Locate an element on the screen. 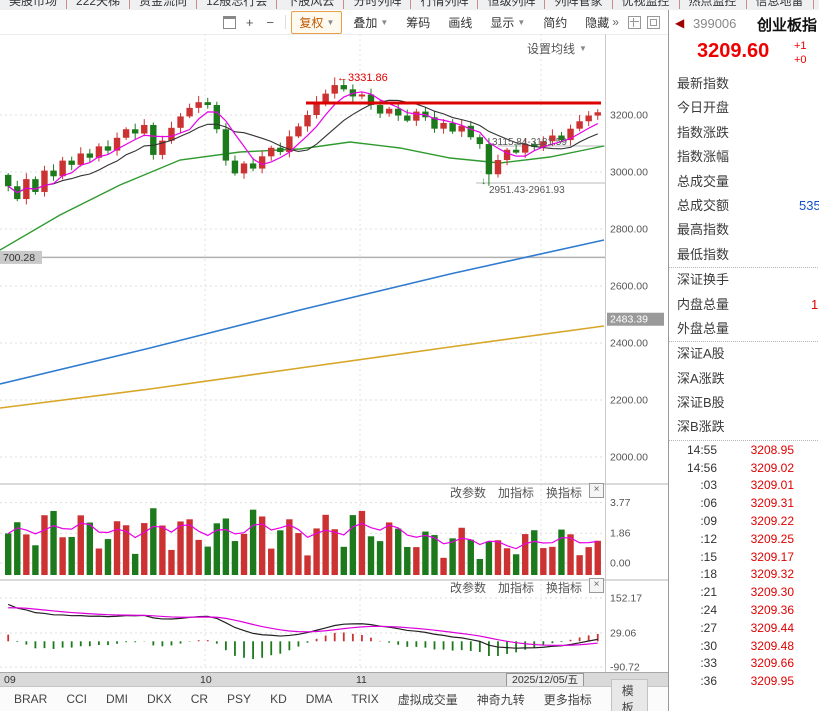 Image resolution: width=819 pixels, height=711 pixels. tab-神奇九转: 神奇九转 is located at coordinates (500, 699).